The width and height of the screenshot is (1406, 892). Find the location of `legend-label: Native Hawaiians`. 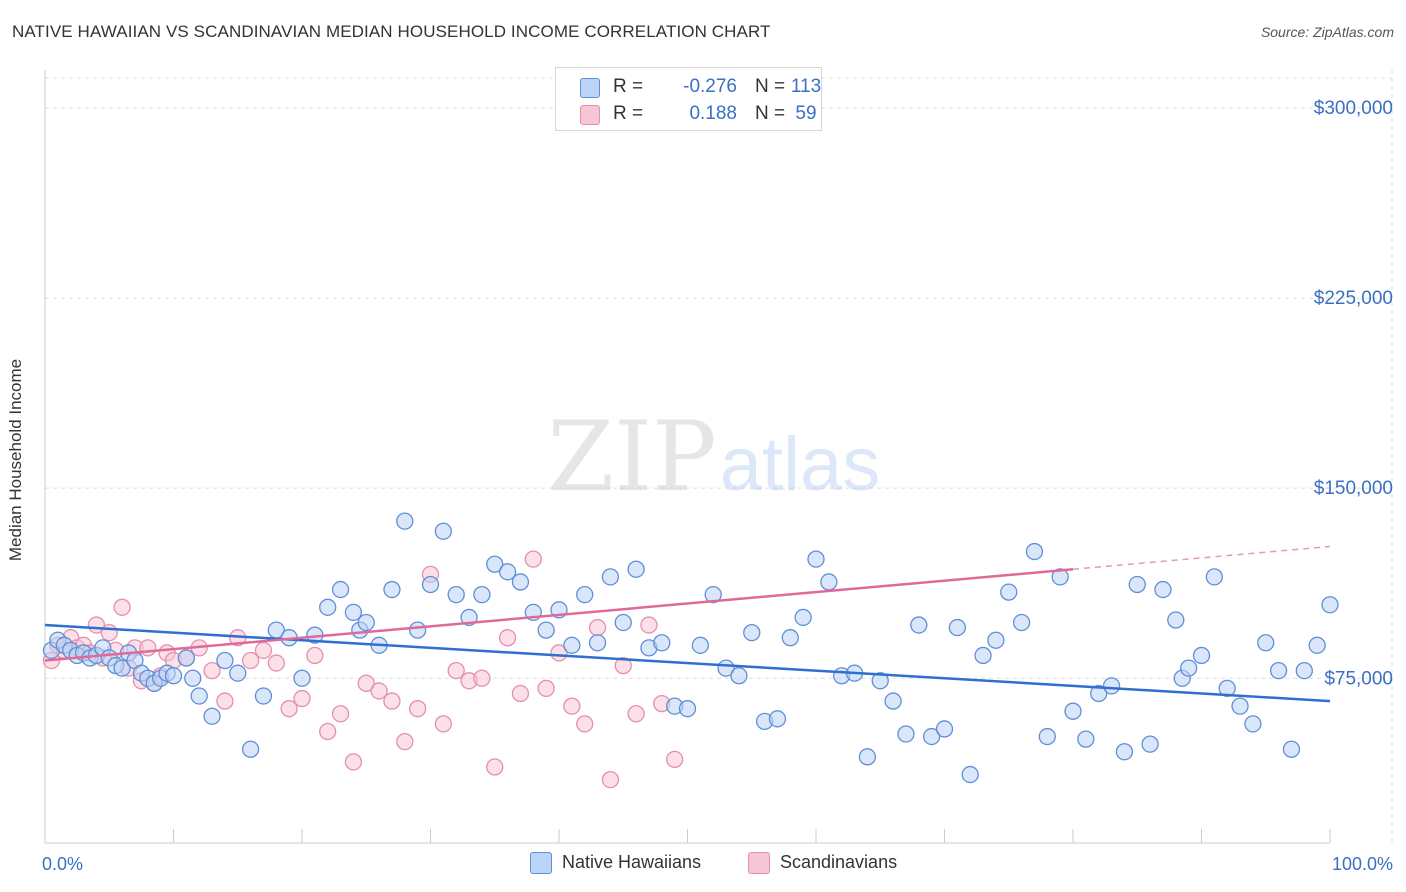

legend-label: Native Hawaiians is located at coordinates (632, 862).